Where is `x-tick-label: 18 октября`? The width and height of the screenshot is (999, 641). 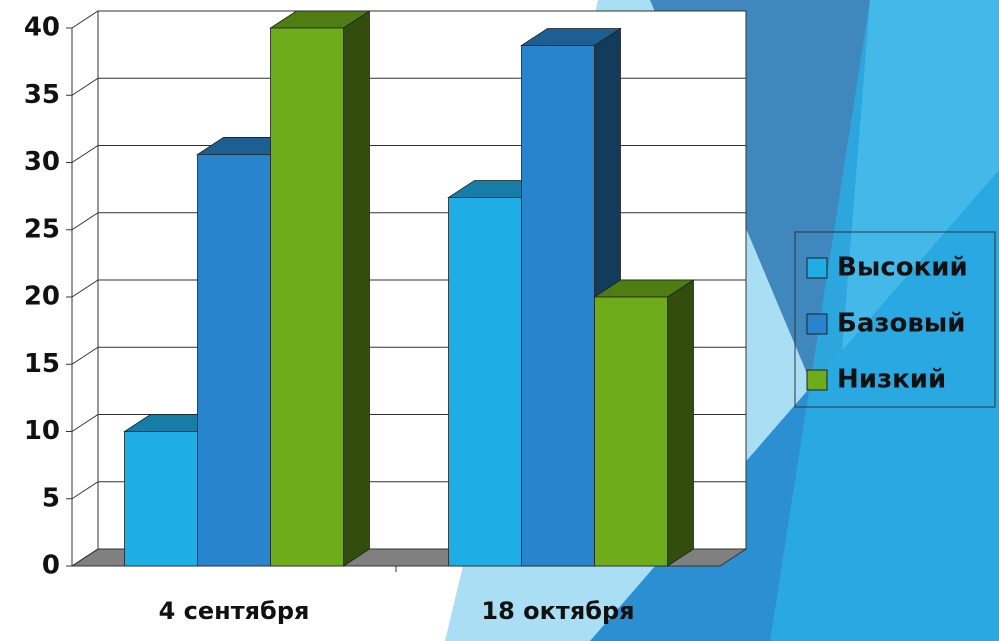 x-tick-label: 18 октября is located at coordinates (557, 611).